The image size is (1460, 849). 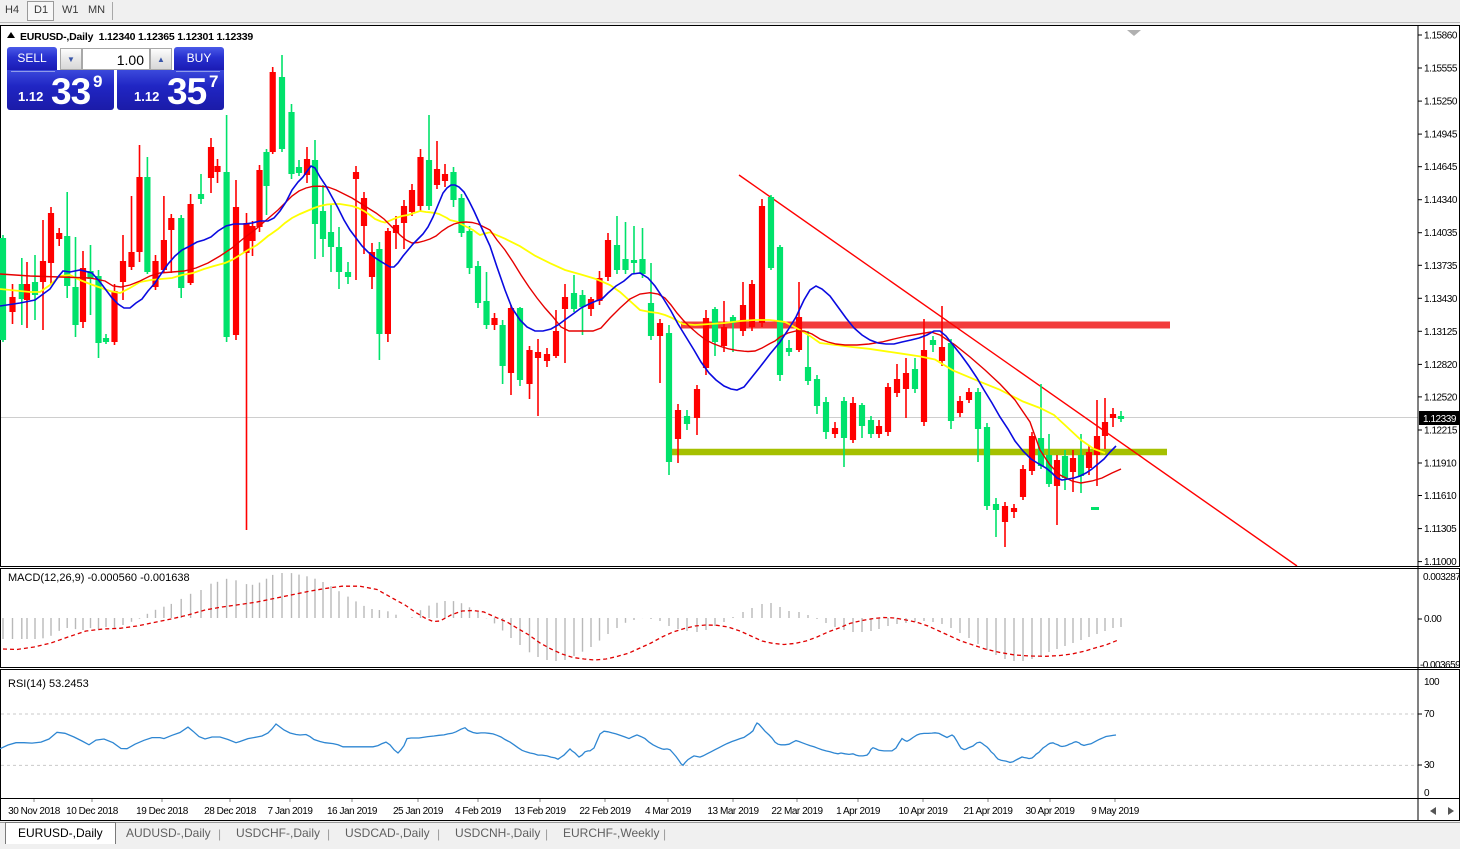 I want to click on svg-text: 10 Dec 2018, so click(x=92, y=811).